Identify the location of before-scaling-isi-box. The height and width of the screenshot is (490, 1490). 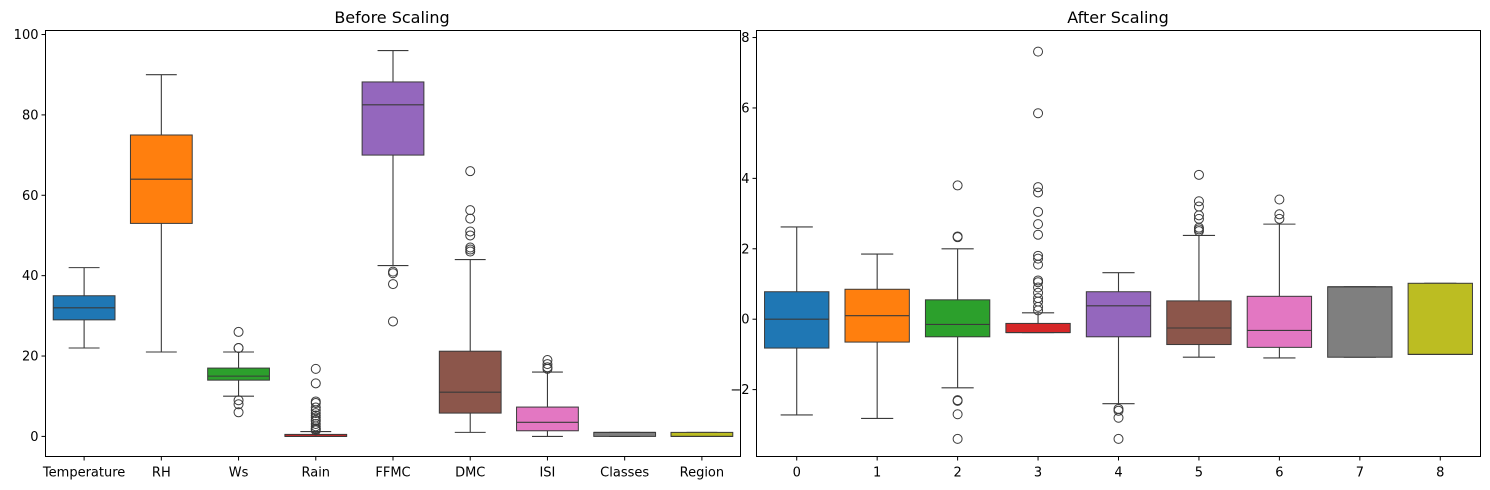
(547, 419).